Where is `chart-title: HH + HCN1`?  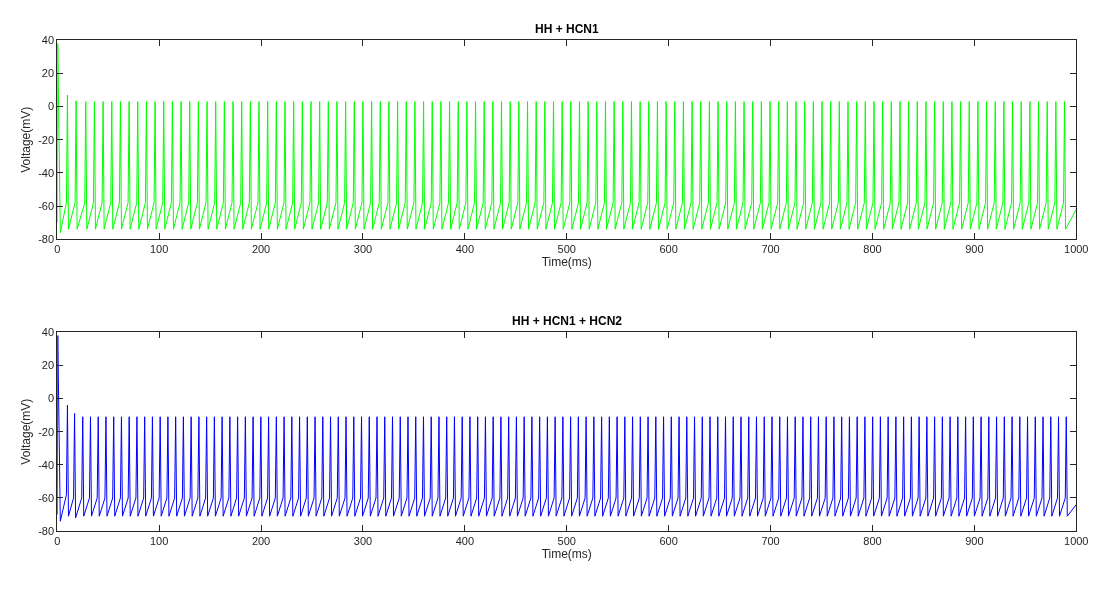
chart-title: HH + HCN1 is located at coordinates (567, 29).